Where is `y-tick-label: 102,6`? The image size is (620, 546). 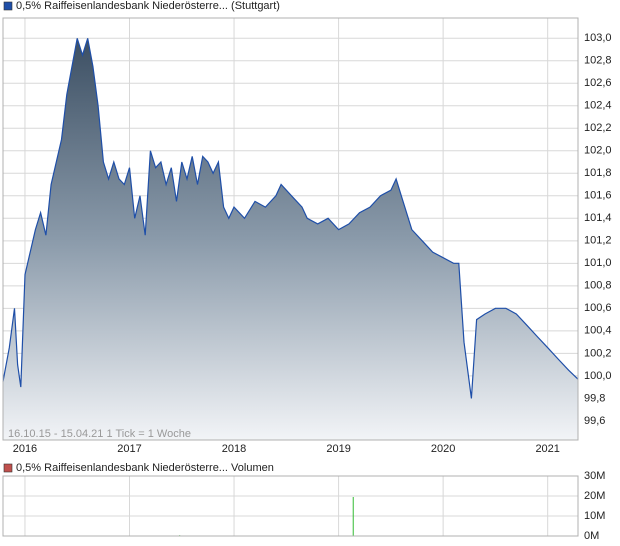 y-tick-label: 102,6 is located at coordinates (598, 83).